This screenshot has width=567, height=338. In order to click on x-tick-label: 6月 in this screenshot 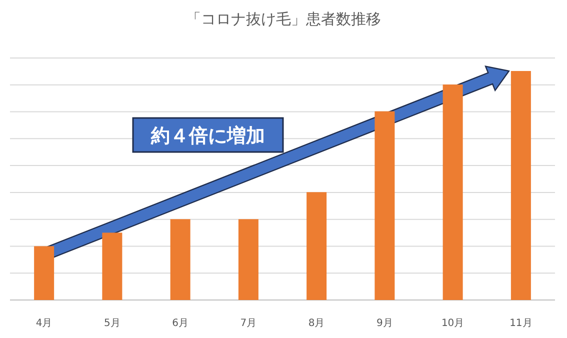, I will do `click(180, 323)`.